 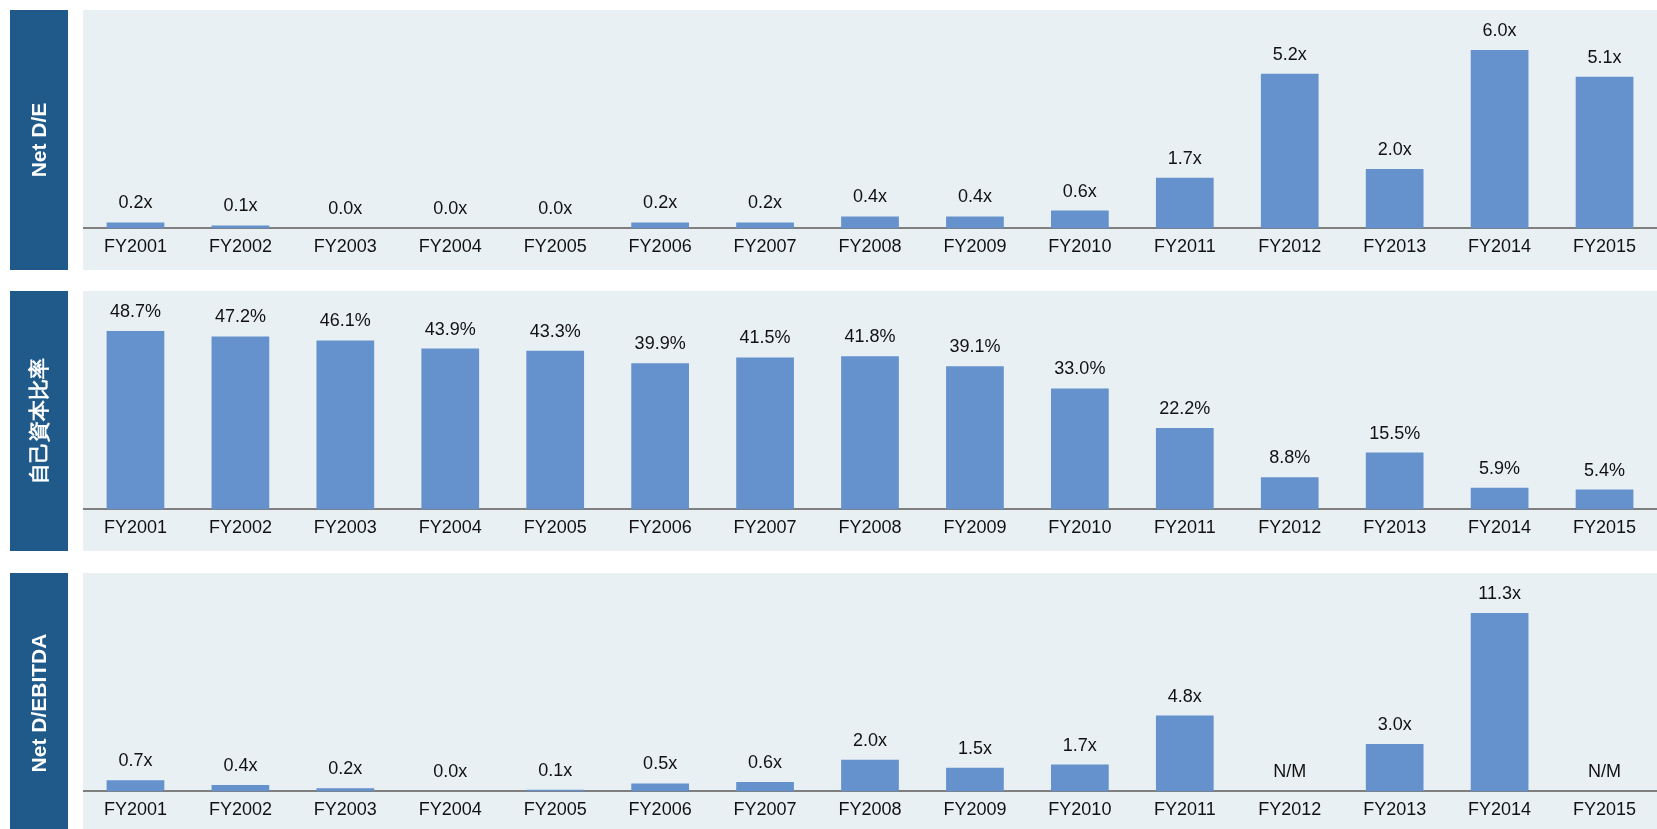 What do you see at coordinates (660, 763) in the screenshot?
I see `data-label: 0.5x` at bounding box center [660, 763].